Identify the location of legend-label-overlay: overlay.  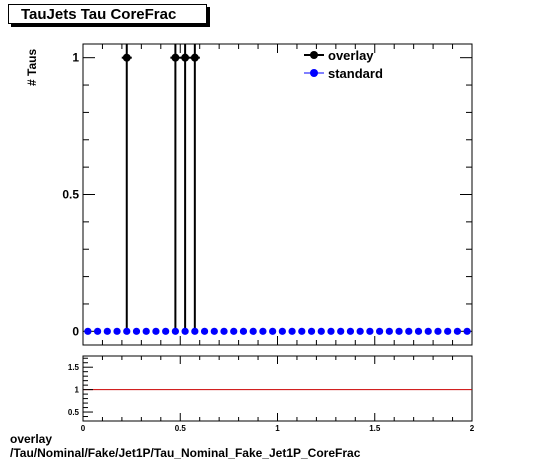
(351, 55).